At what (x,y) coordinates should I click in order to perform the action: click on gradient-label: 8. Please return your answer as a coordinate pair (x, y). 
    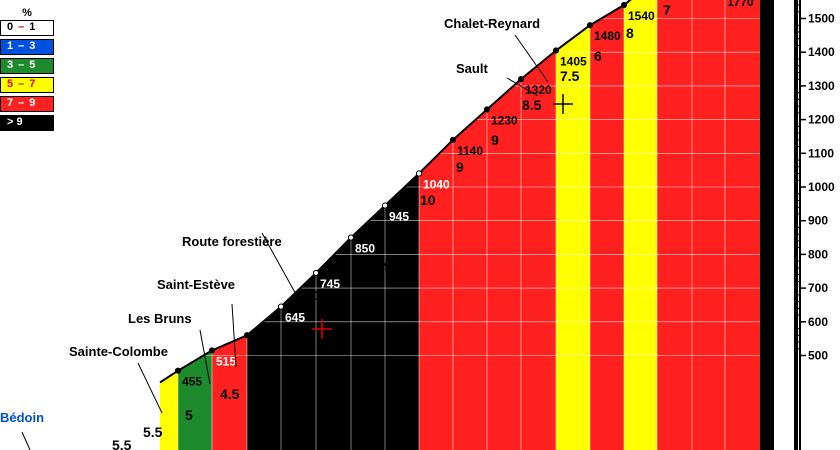
    Looking at the image, I should click on (630, 33).